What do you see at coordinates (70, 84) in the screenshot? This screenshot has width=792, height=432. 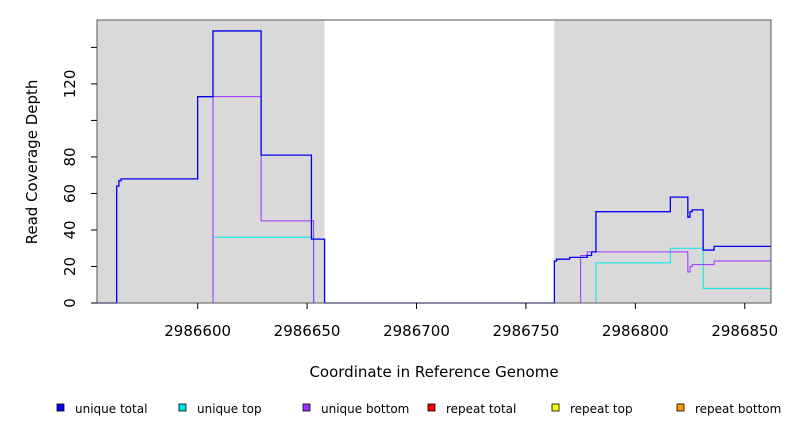 I see `y-tick-label: 120` at bounding box center [70, 84].